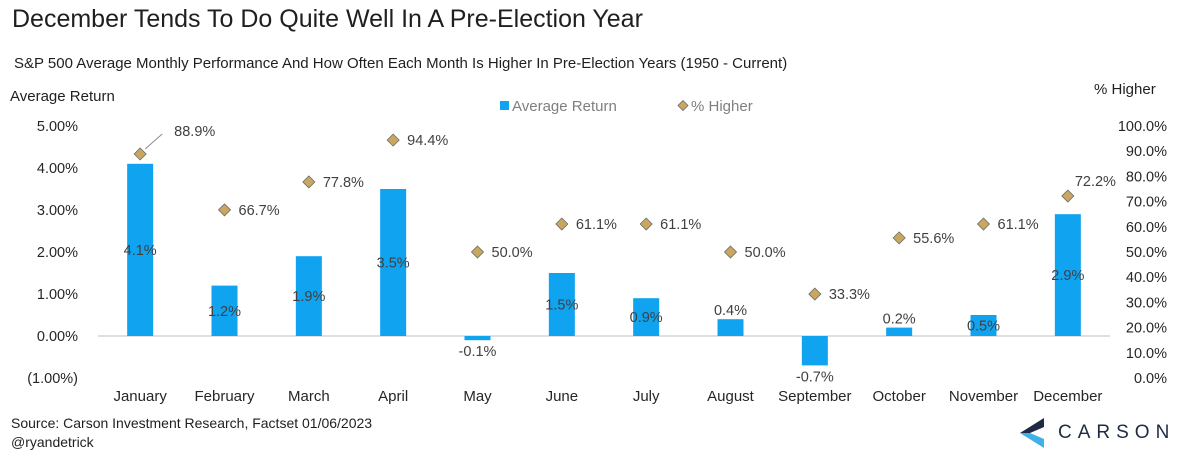  I want to click on right-tick-label: 20.0%, so click(1146, 329).